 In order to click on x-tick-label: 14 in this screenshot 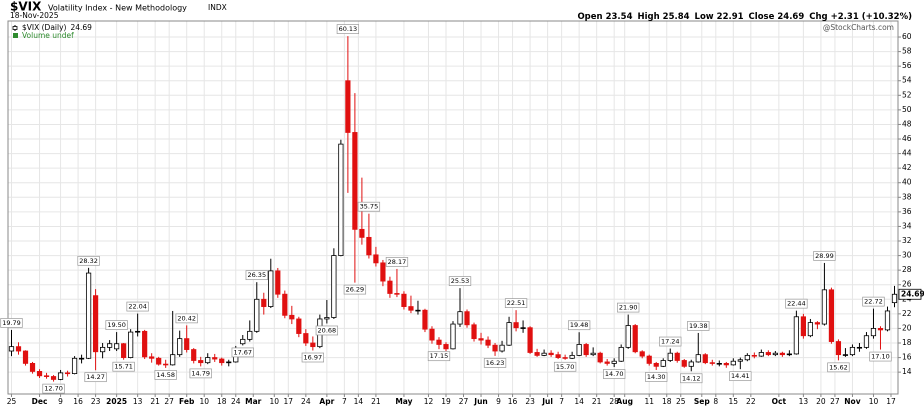, I will do `click(359, 401)`.